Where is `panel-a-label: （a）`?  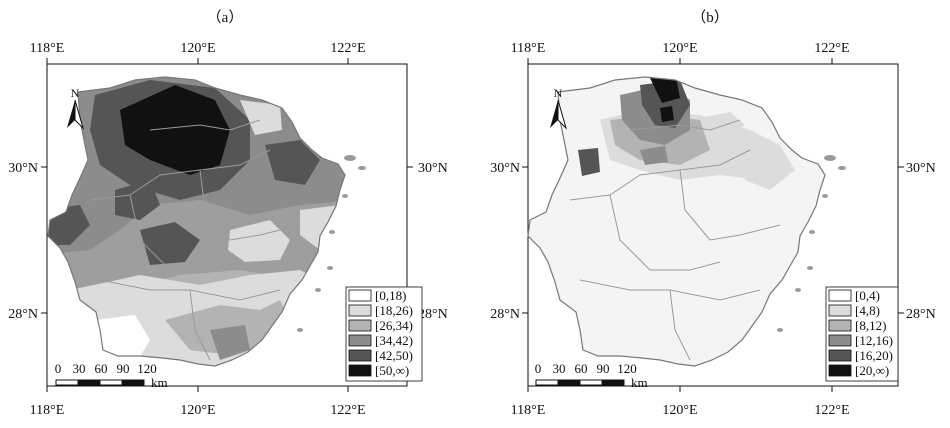
panel-a-label: （a） is located at coordinates (225, 17).